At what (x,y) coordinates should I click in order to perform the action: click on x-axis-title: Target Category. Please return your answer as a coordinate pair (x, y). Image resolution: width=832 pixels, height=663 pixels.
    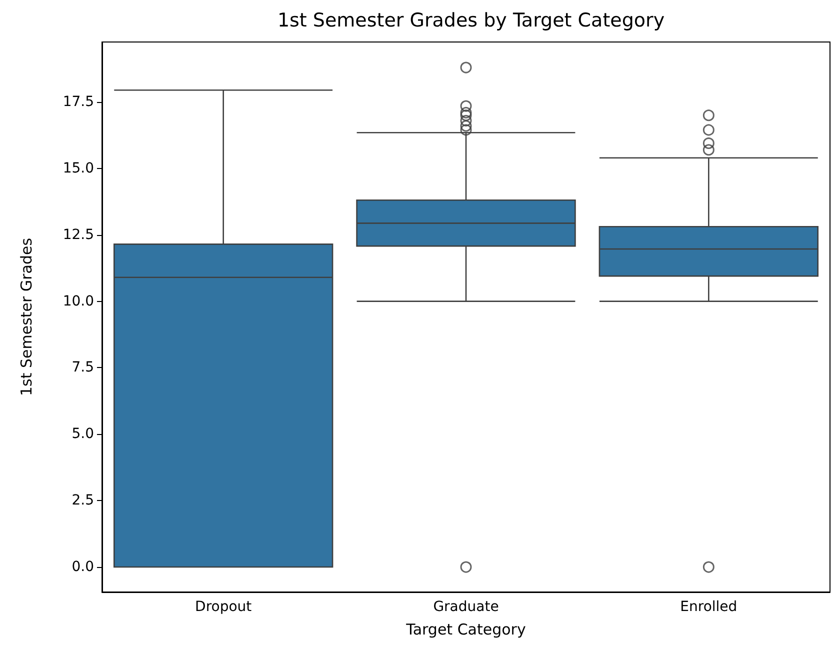
    Looking at the image, I should click on (465, 629).